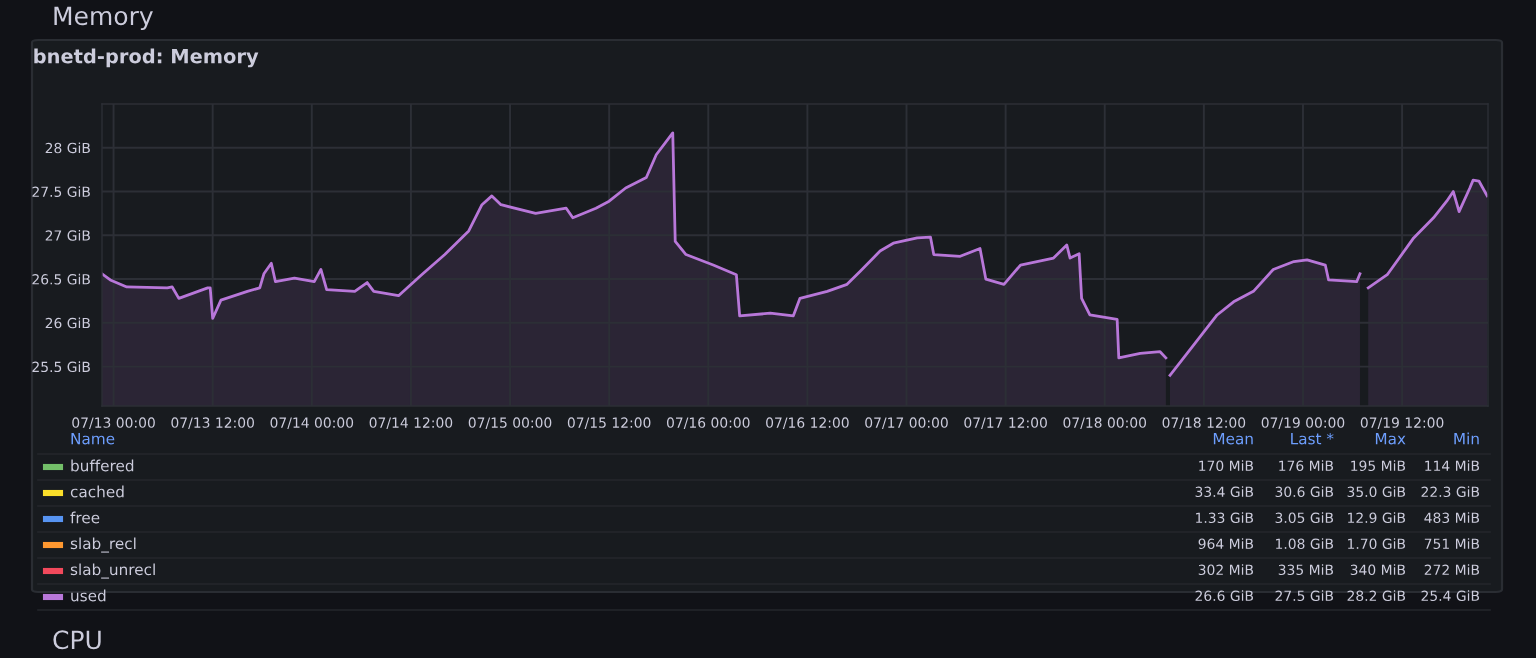  Describe the element at coordinates (146, 58) in the screenshot. I see `chart-title: bnetd-prod: Memory` at that location.